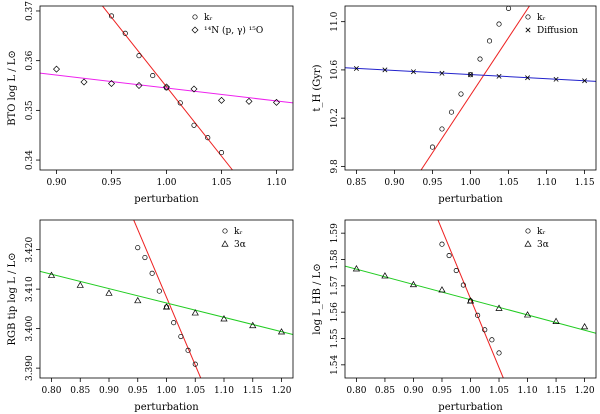  Describe the element at coordinates (335, 233) in the screenshot. I see `y-tick-label: 1.59` at that location.